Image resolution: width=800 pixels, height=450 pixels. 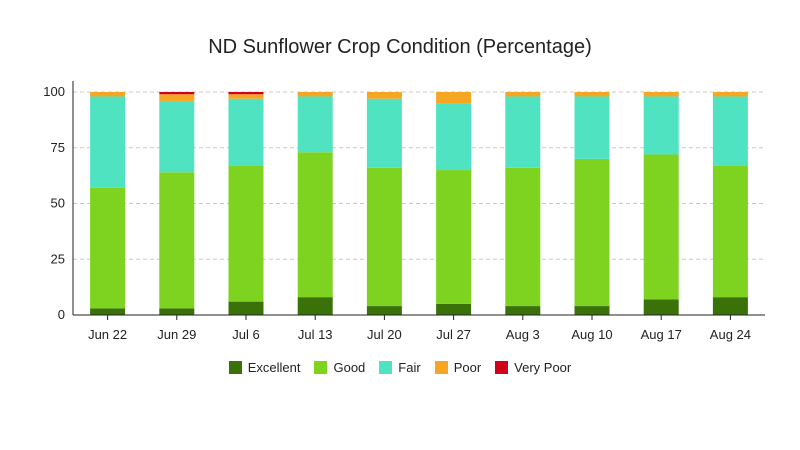 I want to click on legend-item-excellent: Excellent, so click(x=264, y=367).